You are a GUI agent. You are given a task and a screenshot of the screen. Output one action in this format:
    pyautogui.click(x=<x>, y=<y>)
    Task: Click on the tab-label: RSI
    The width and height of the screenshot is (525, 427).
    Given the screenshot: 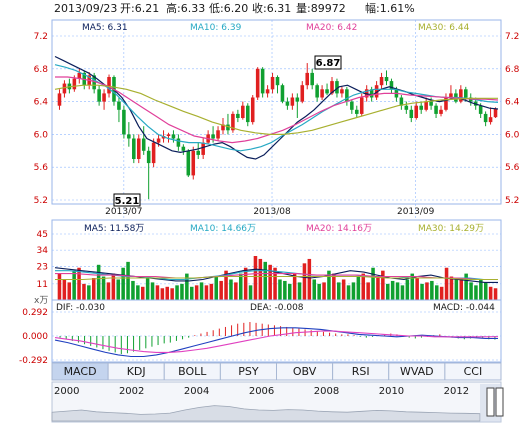 What is the action you would take?
    pyautogui.click(x=361, y=371)
    